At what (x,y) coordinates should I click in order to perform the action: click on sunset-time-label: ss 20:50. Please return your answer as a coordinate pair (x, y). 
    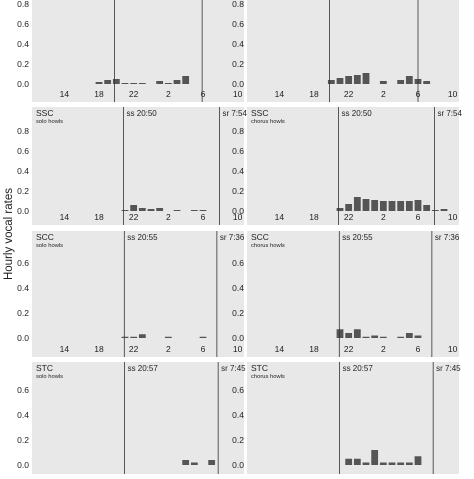
    Looking at the image, I should click on (357, 113).